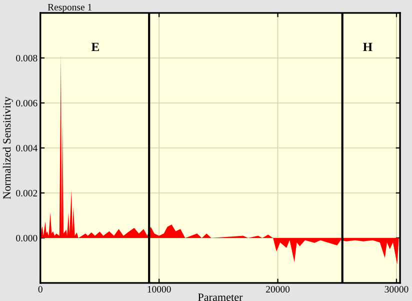 The height and width of the screenshot is (301, 412). Describe the element at coordinates (40, 289) in the screenshot. I see `x-tick-label: 0` at that location.